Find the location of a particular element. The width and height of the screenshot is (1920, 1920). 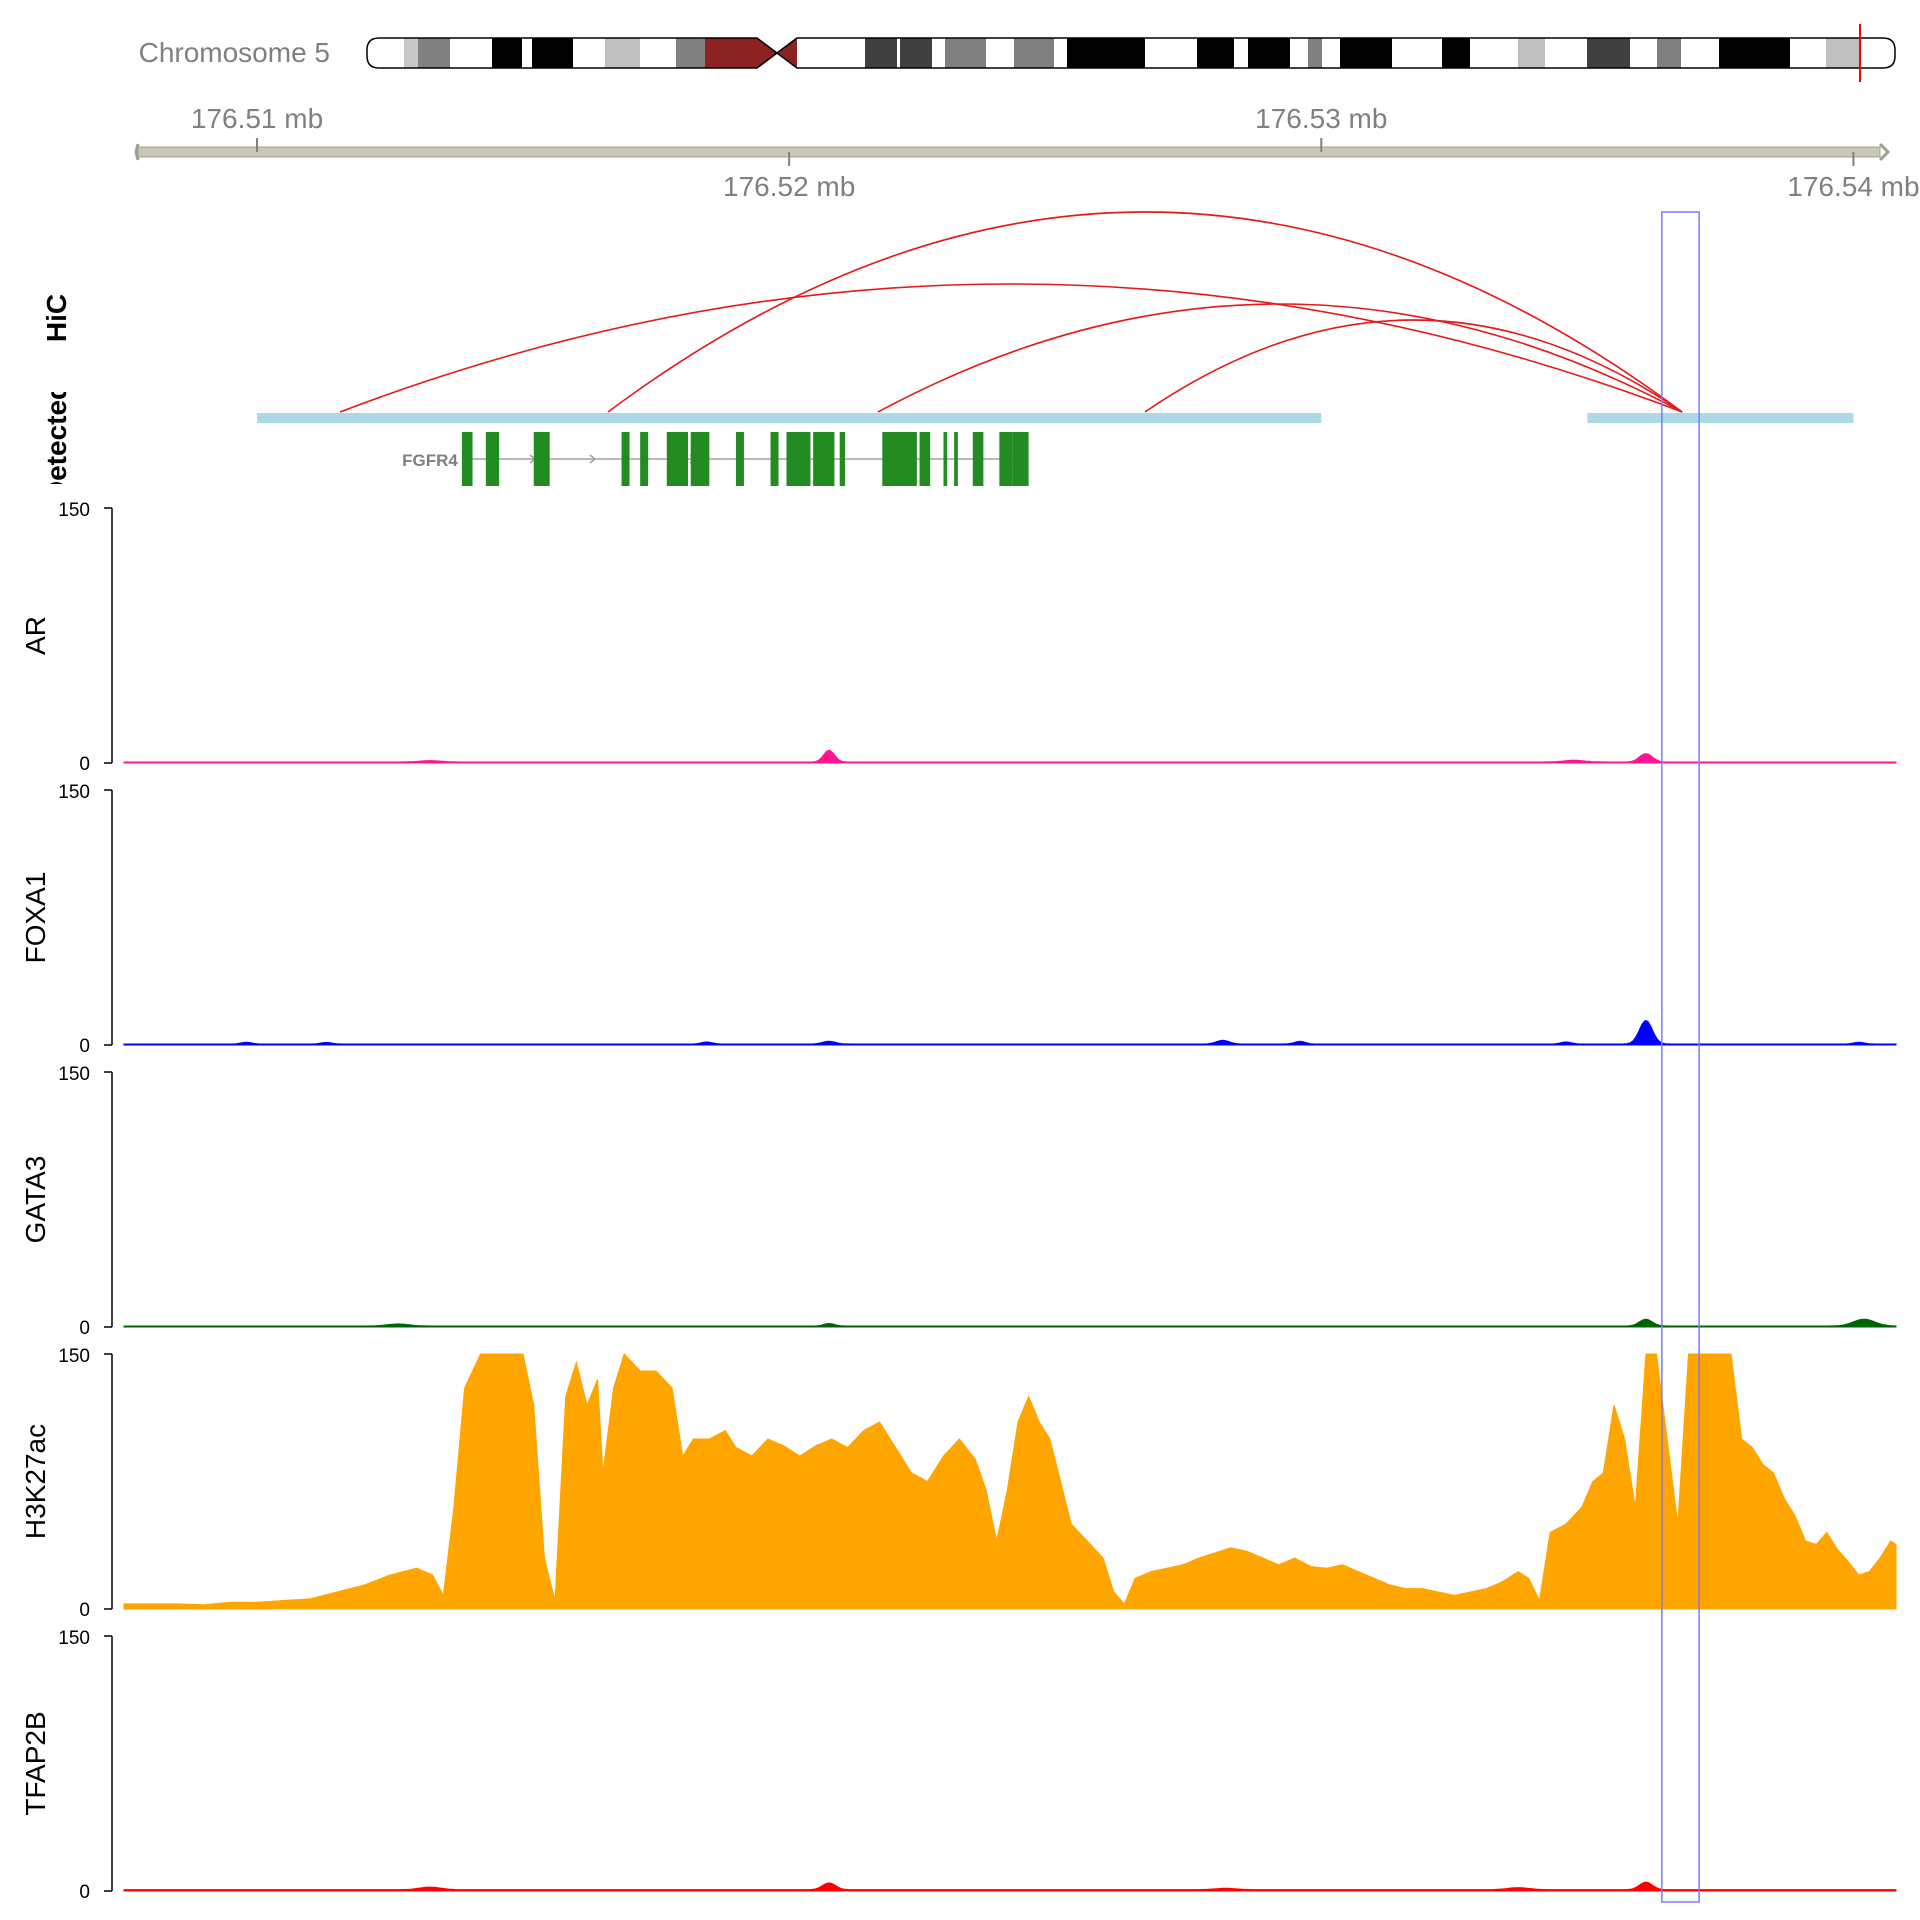

track-gata3: 150 0 GATA3 is located at coordinates (958, 1201).